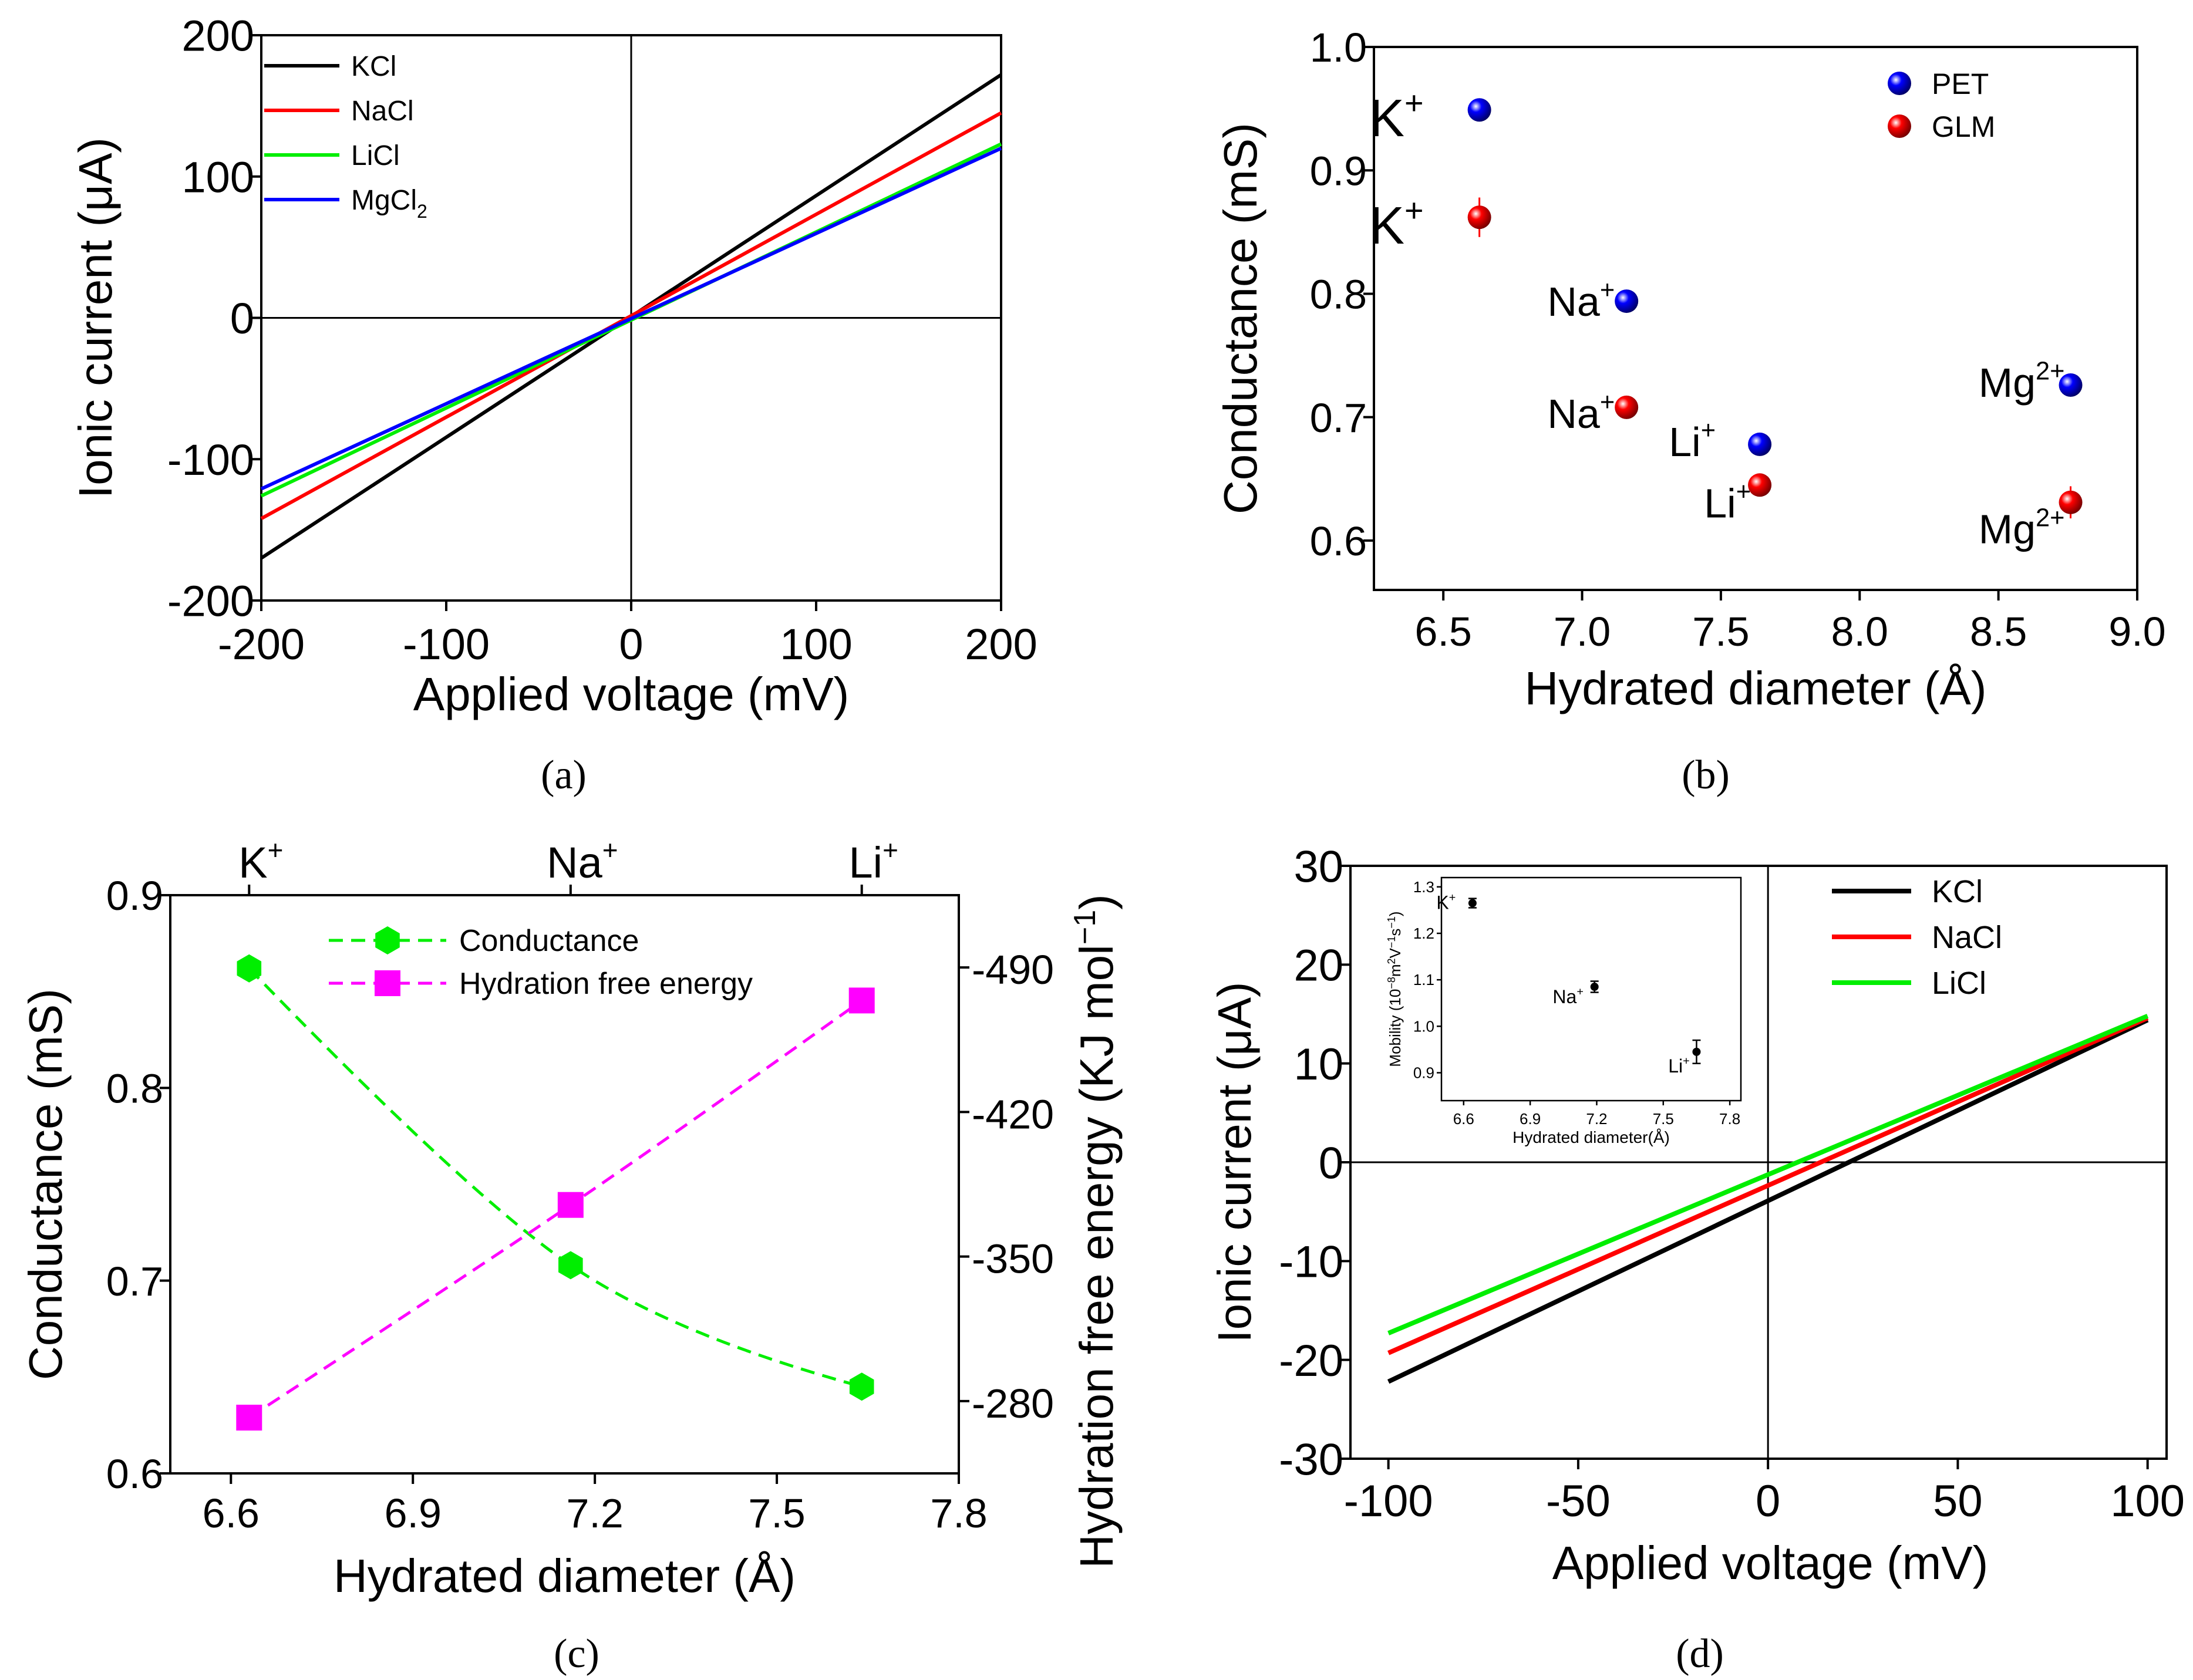  What do you see at coordinates (1338, 541) in the screenshot?
I see `y-tick-label: 0.6` at bounding box center [1338, 541].